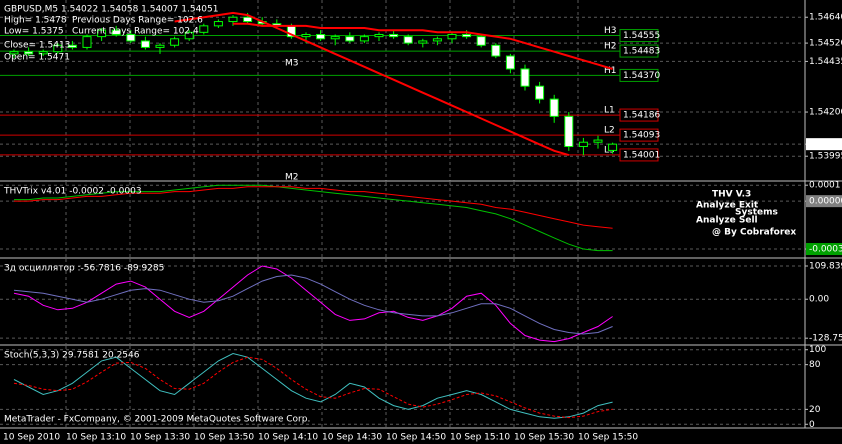 The width and height of the screenshot is (842, 444). Describe the element at coordinates (825, 113) in the screenshot. I see `y-tick-label: 1.54200` at that location.